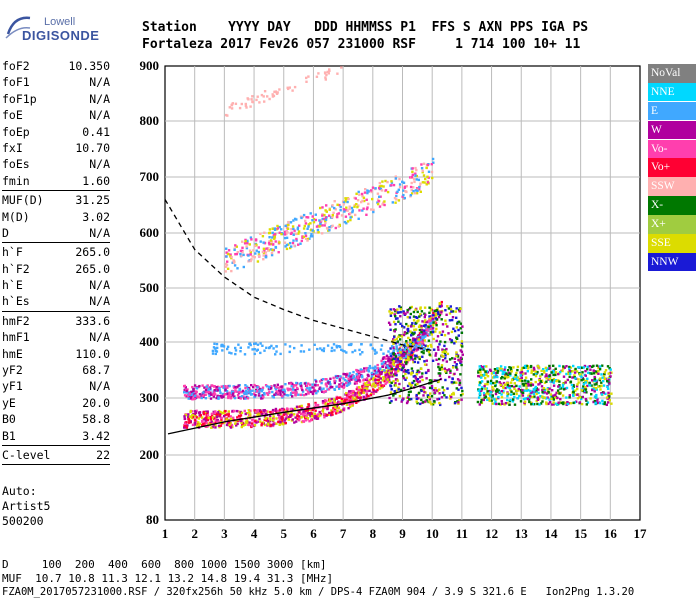 This screenshot has width=700, height=600. Describe the element at coordinates (99, 285) in the screenshot. I see `param-value: N/A` at that location.